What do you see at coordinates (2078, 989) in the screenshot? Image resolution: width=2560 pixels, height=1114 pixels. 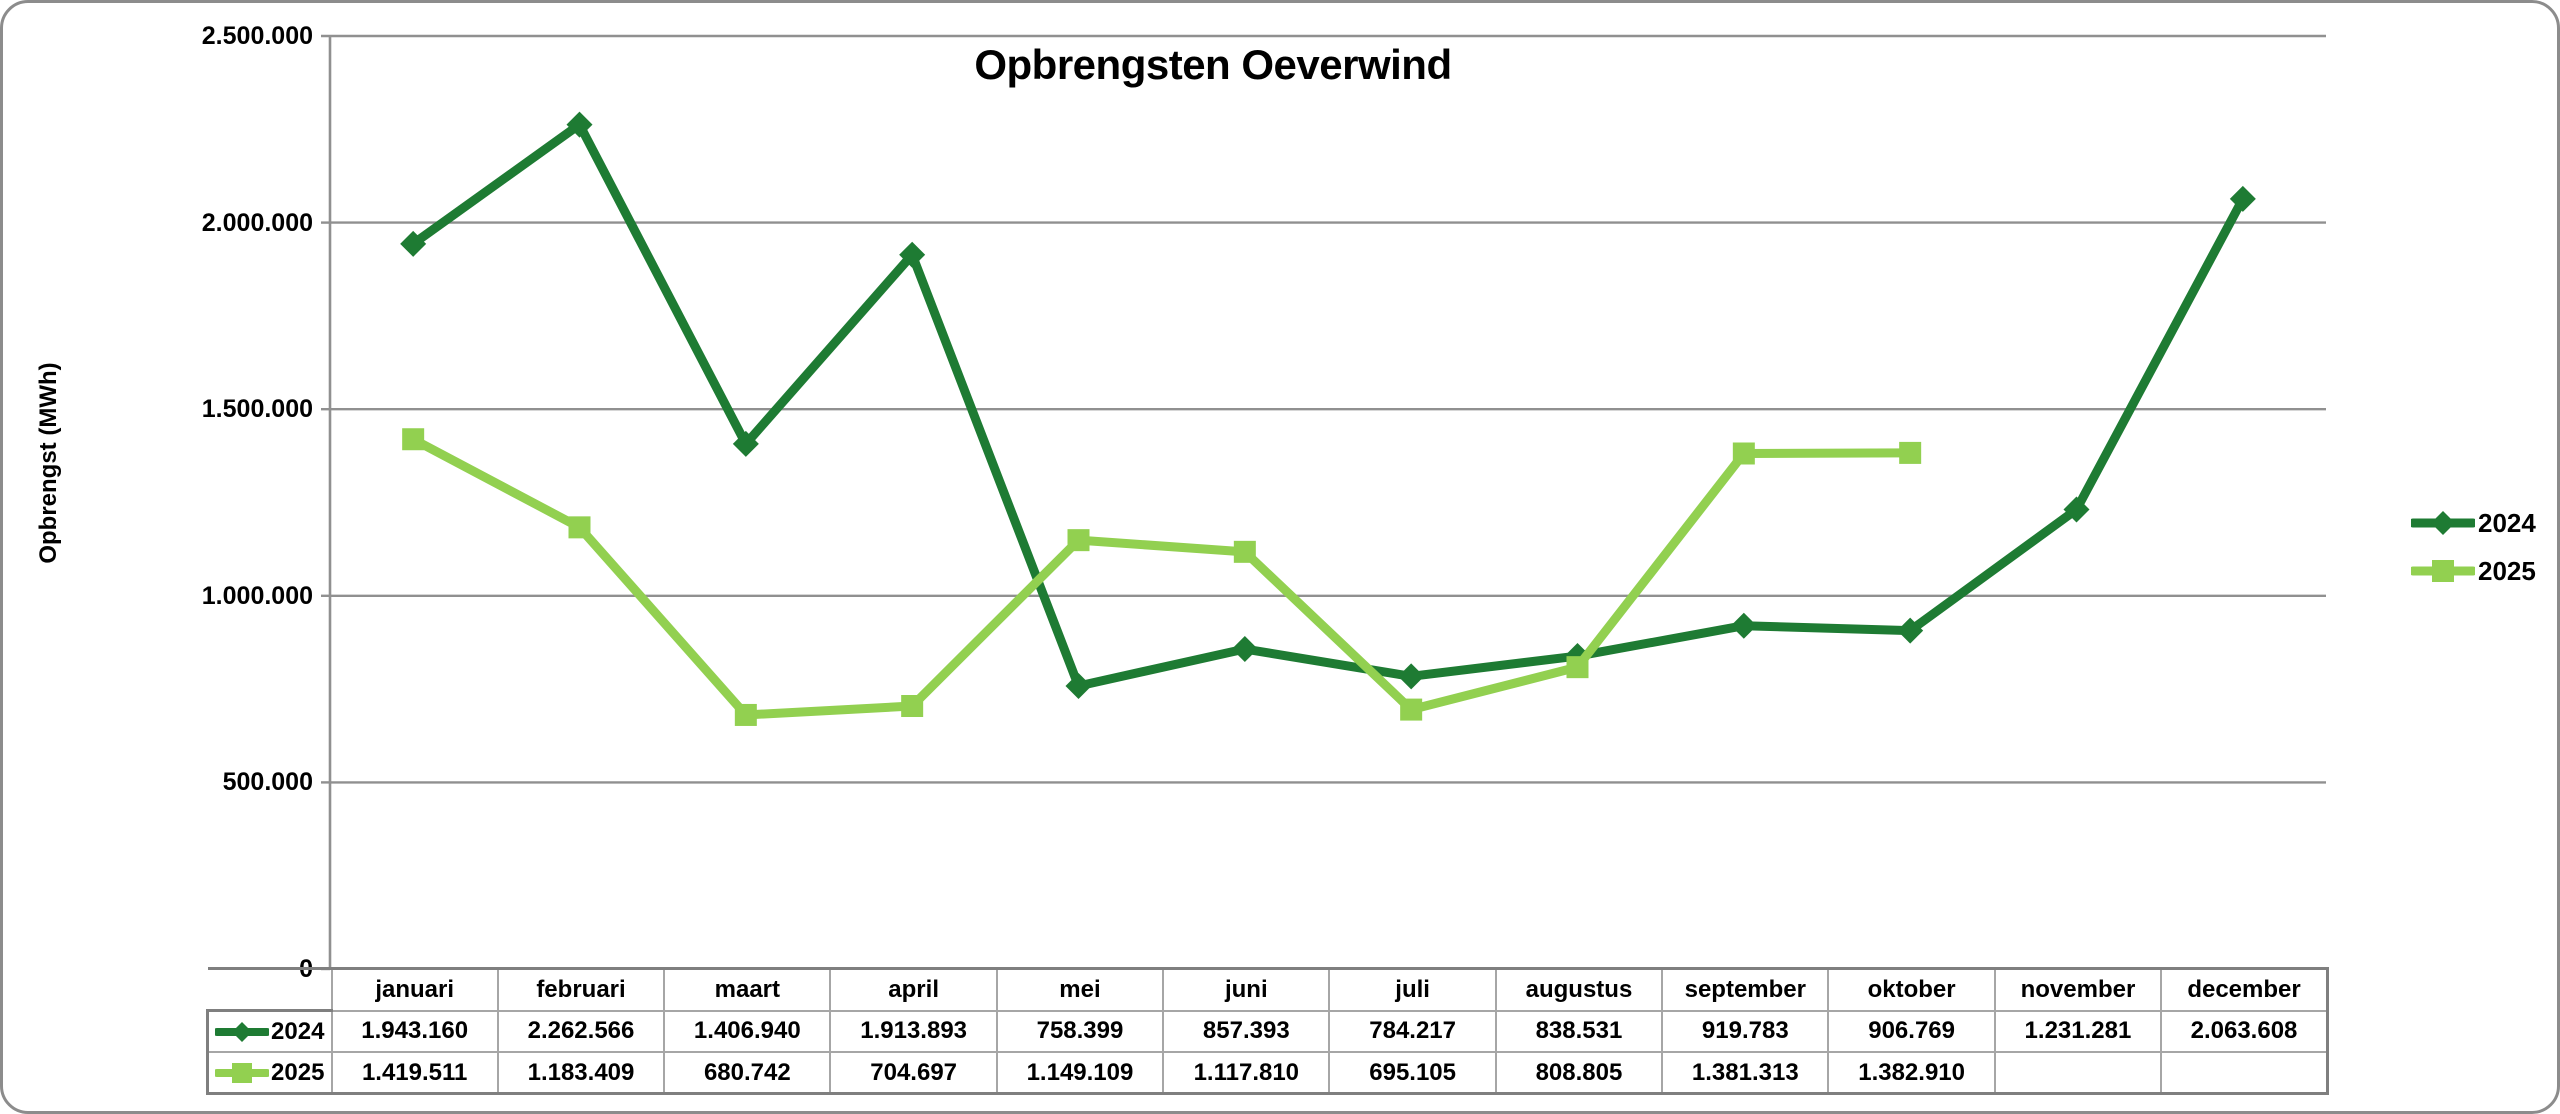 I see `month-header-november: november` at bounding box center [2078, 989].